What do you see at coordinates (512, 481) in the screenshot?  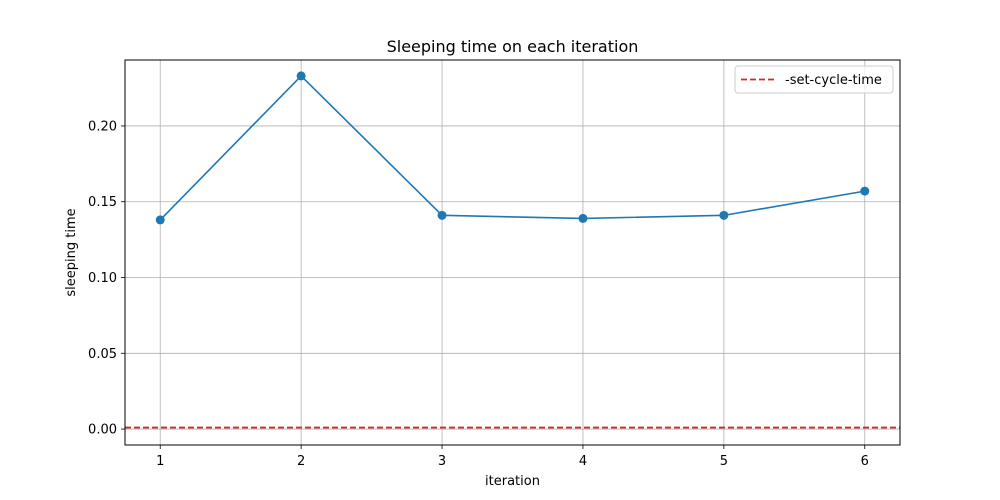 I see `x-axis-label: iteration` at bounding box center [512, 481].